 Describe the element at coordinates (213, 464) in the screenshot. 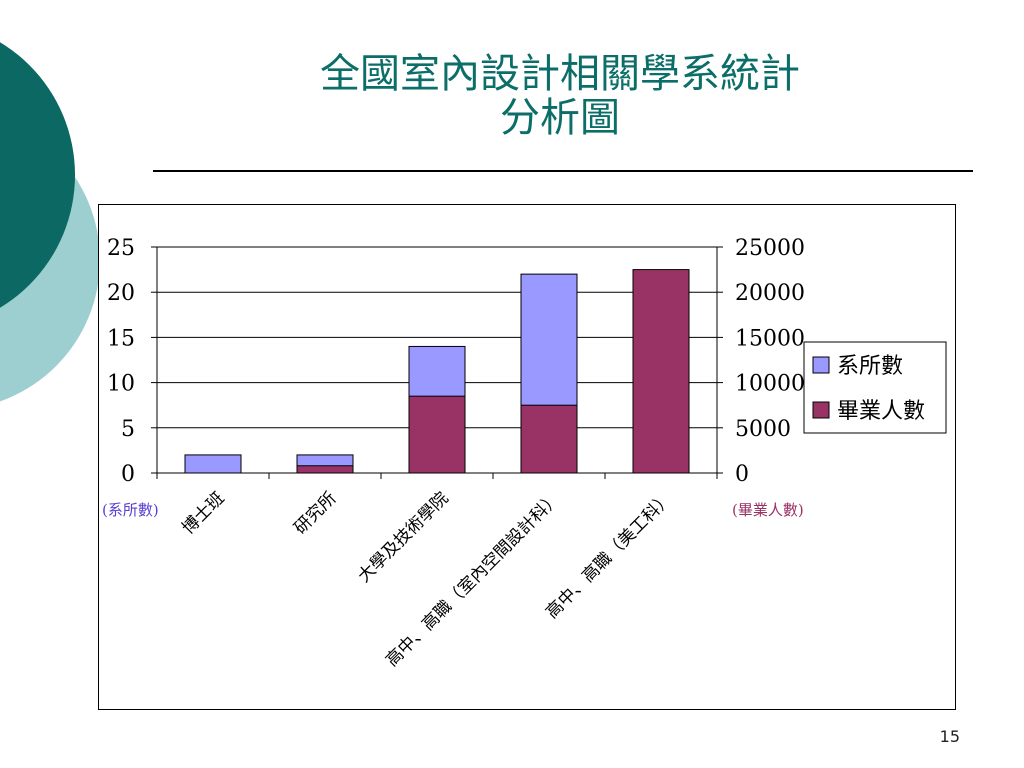

I see `bar-系所數` at that location.